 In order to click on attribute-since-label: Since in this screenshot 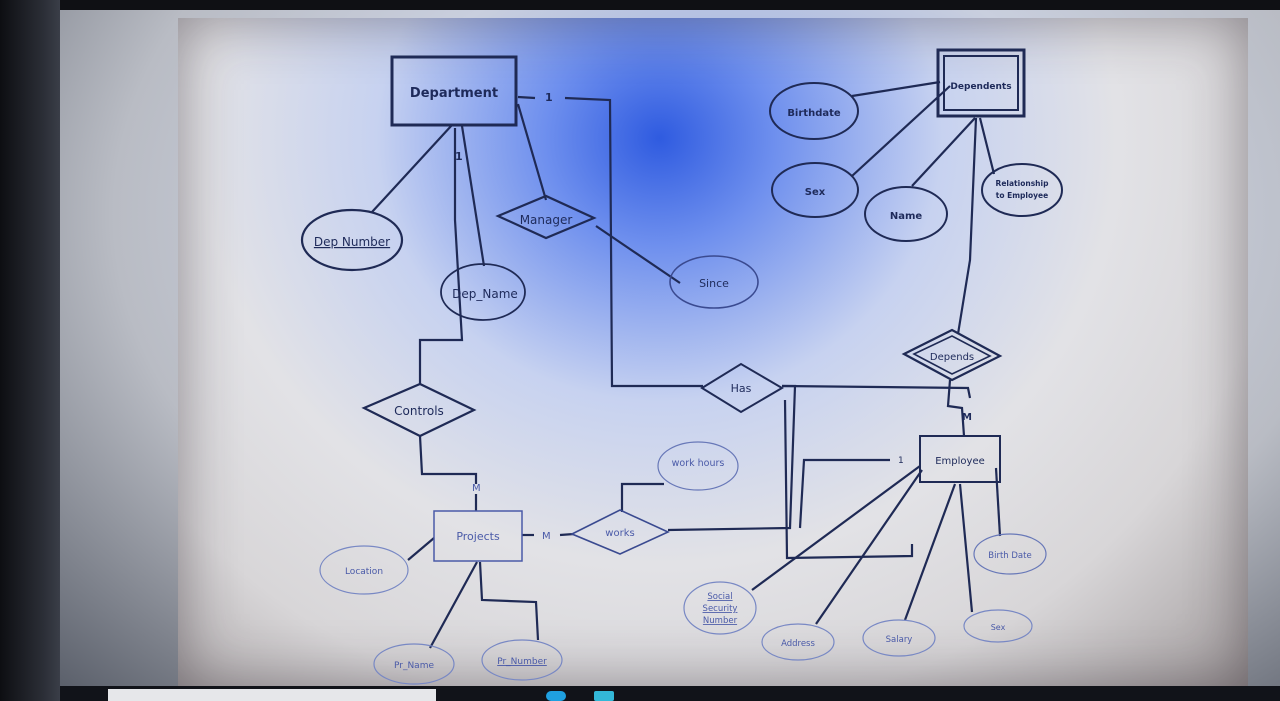, I will do `click(714, 283)`.